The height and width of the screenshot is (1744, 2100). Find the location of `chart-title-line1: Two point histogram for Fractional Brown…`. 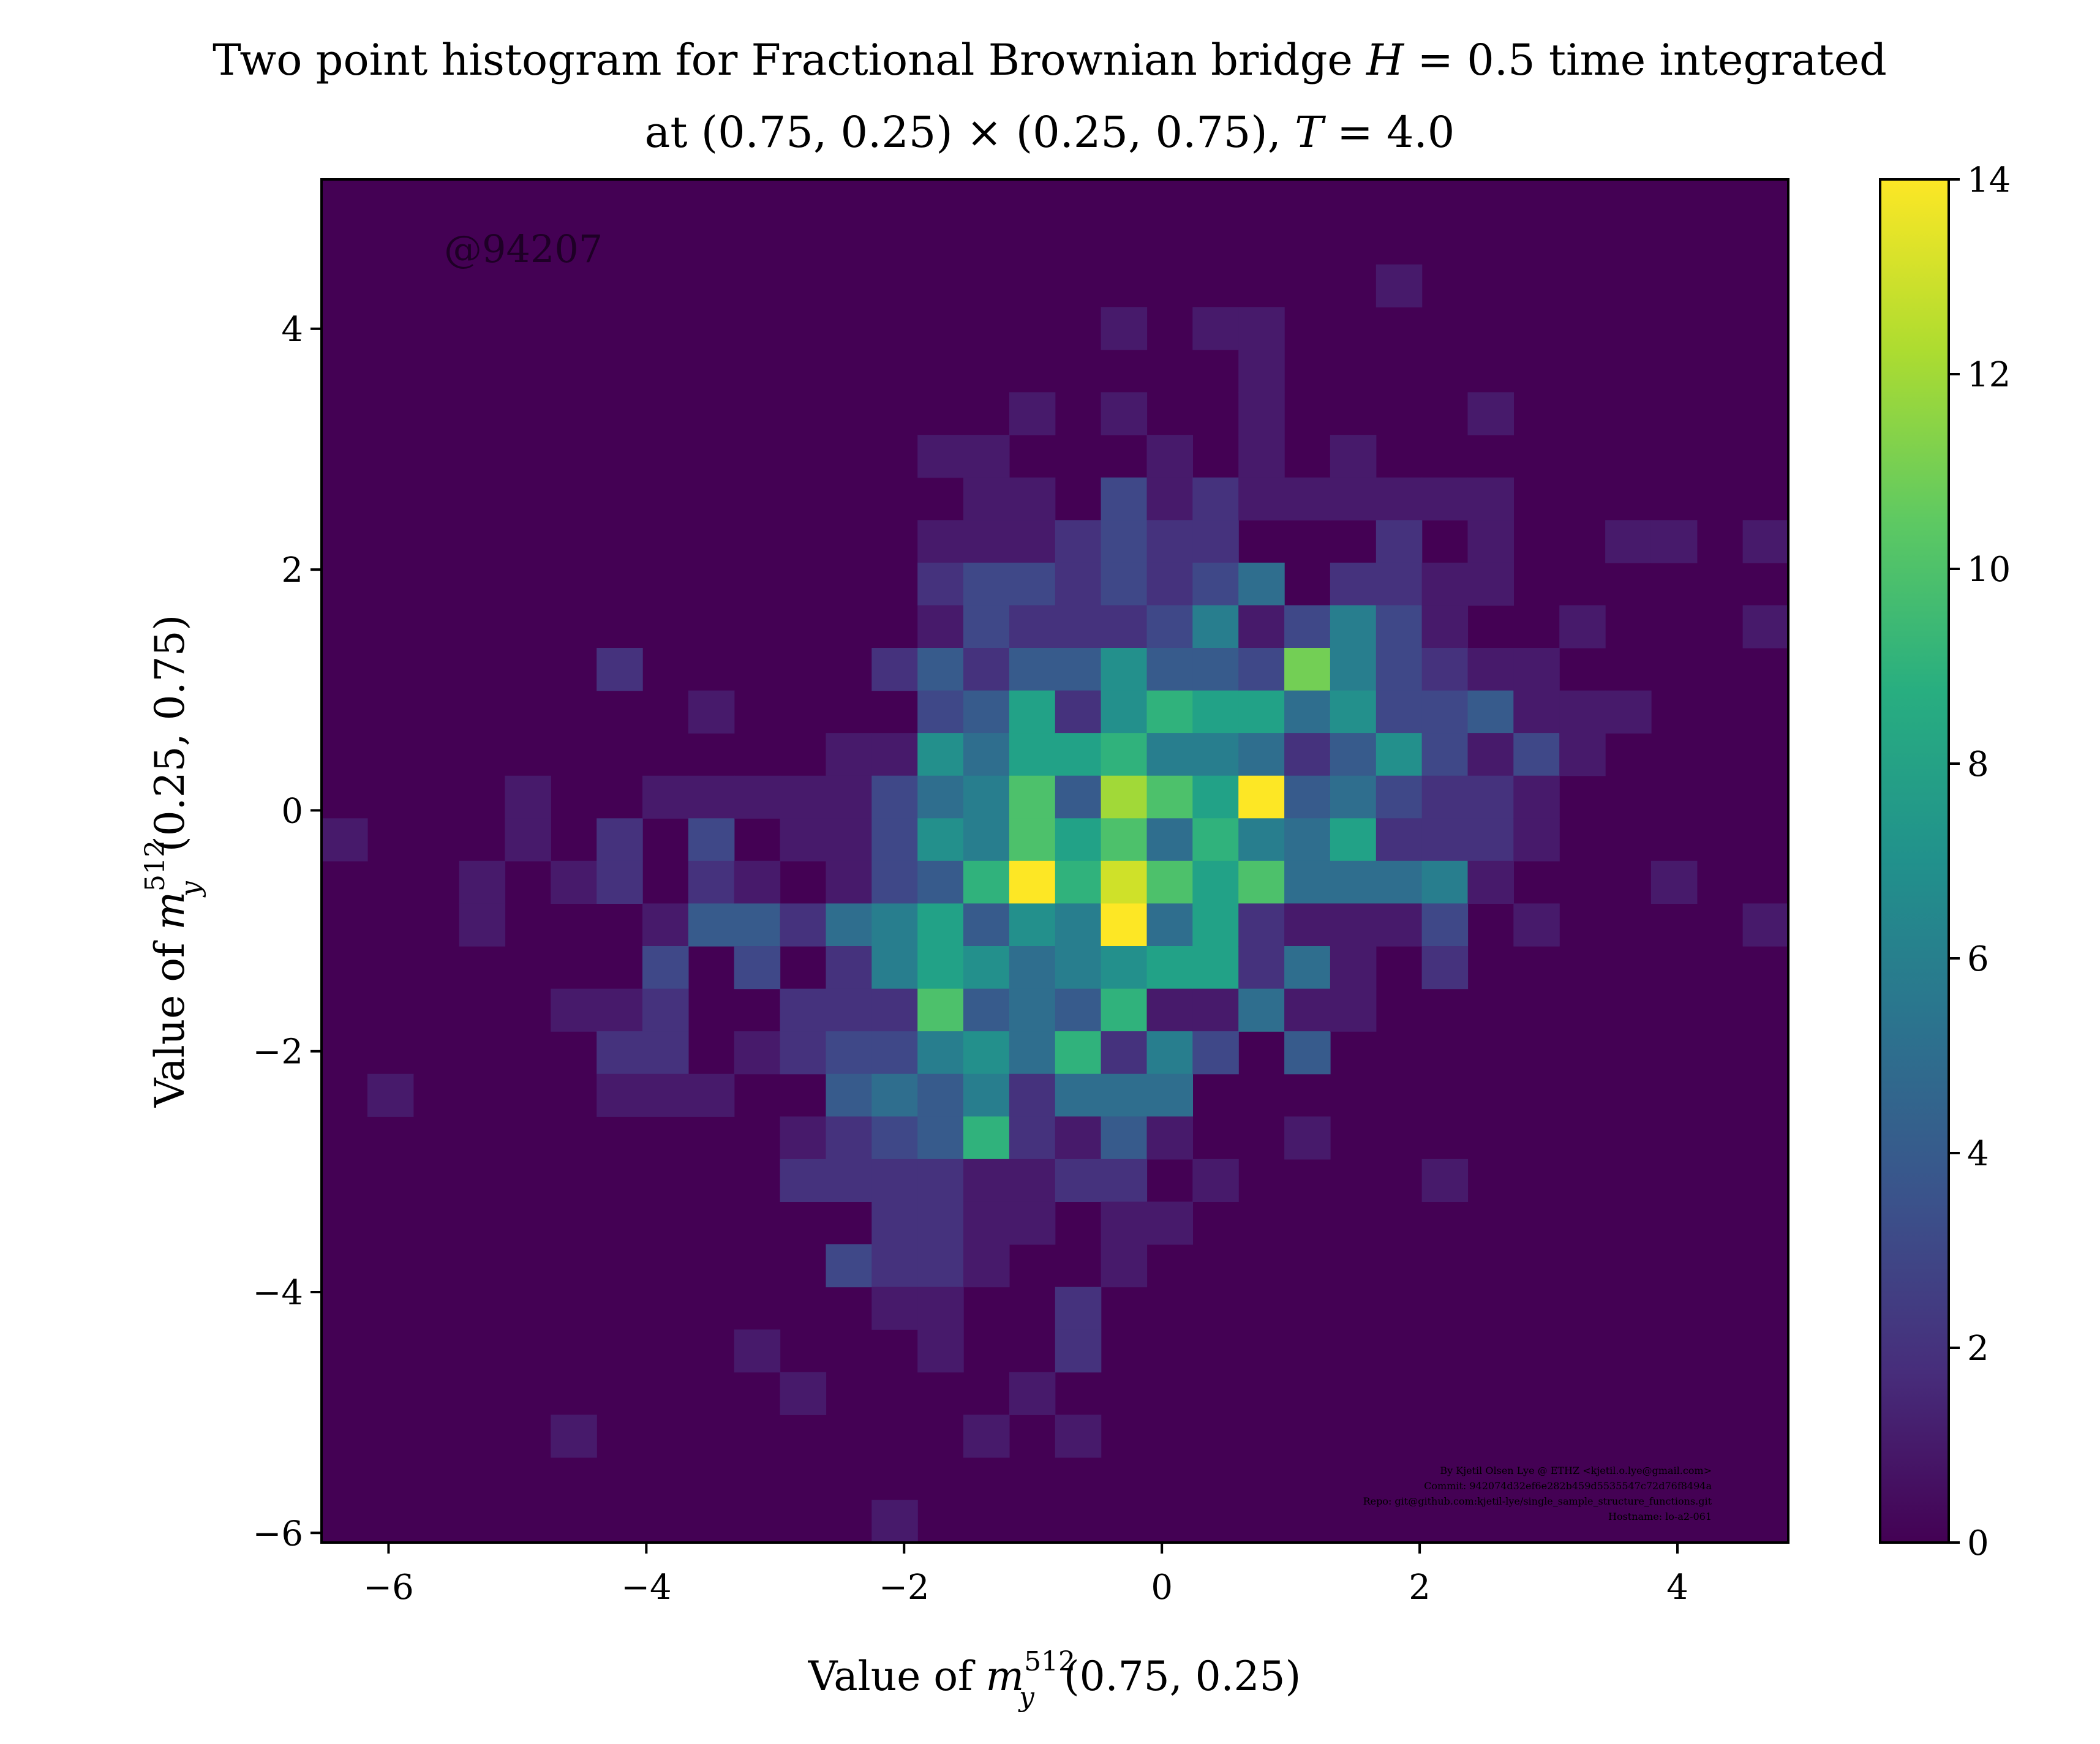

chart-title-line1: Two point histogram for Fractional Brown… is located at coordinates (1050, 60).